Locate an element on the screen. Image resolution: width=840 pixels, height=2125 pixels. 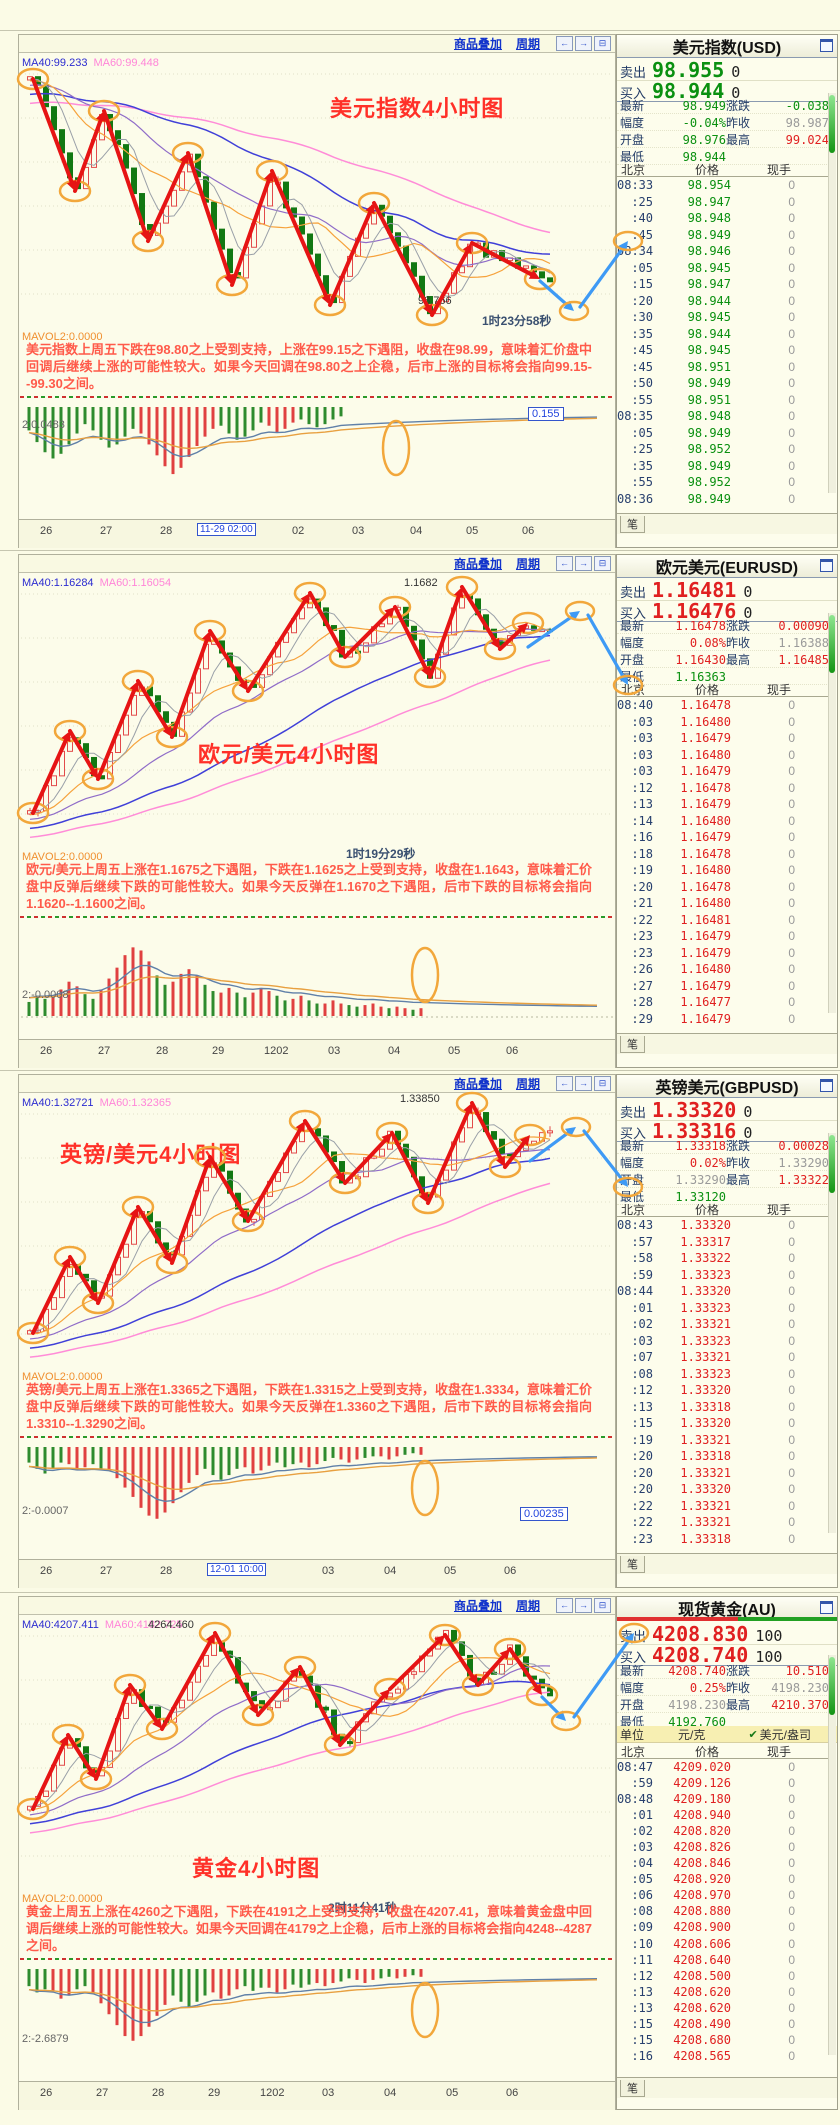
check-icon: ✔ is located at coordinates (753, 1734).